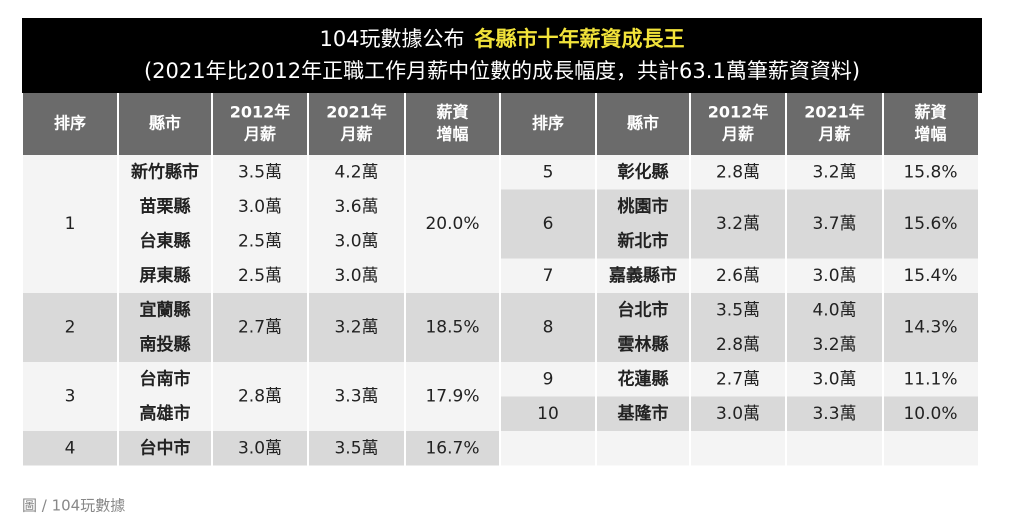  Describe the element at coordinates (452, 328) in the screenshot. I see `growth-cell: 18.5%` at that location.